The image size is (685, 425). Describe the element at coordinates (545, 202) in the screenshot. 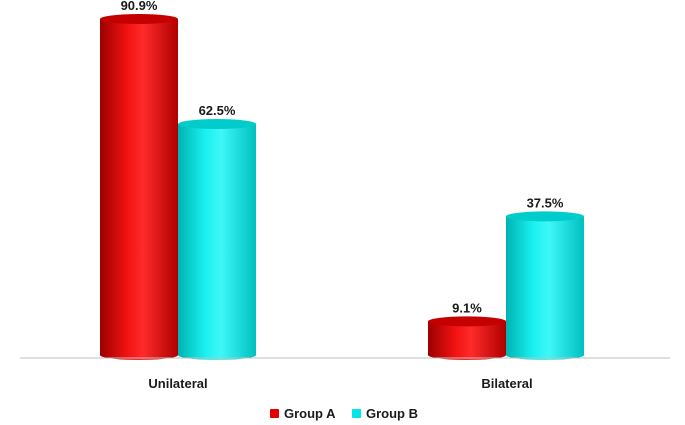

I see `value-label-group-b-bilateral: 37.5%` at that location.